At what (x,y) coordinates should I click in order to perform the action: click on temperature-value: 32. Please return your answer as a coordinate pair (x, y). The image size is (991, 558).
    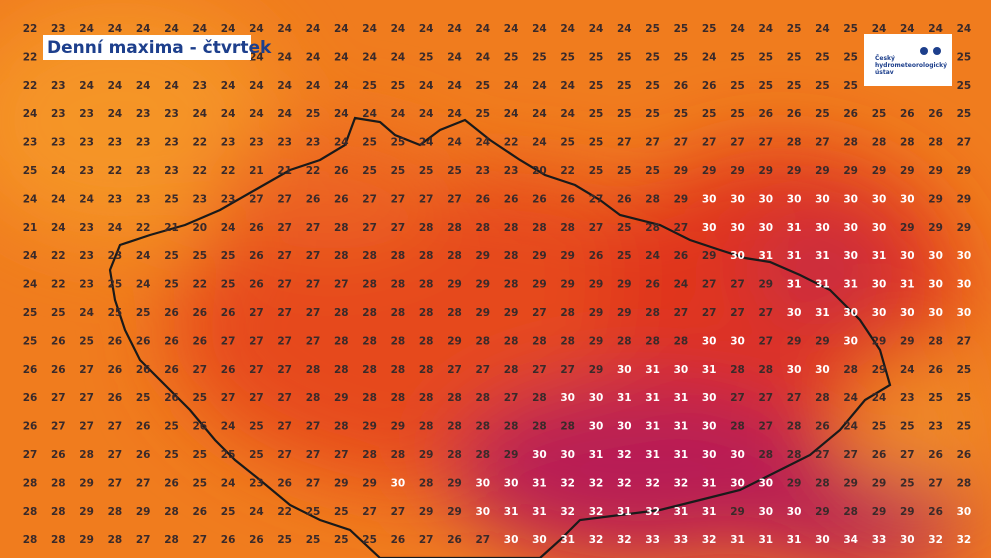
    Looking at the image, I should click on (624, 483).